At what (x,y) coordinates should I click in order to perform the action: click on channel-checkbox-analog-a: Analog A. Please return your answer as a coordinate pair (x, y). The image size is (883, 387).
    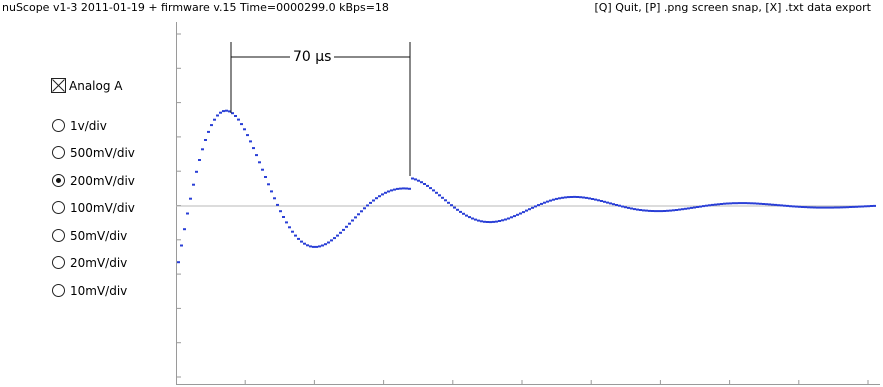
    Looking at the image, I should click on (86, 86).